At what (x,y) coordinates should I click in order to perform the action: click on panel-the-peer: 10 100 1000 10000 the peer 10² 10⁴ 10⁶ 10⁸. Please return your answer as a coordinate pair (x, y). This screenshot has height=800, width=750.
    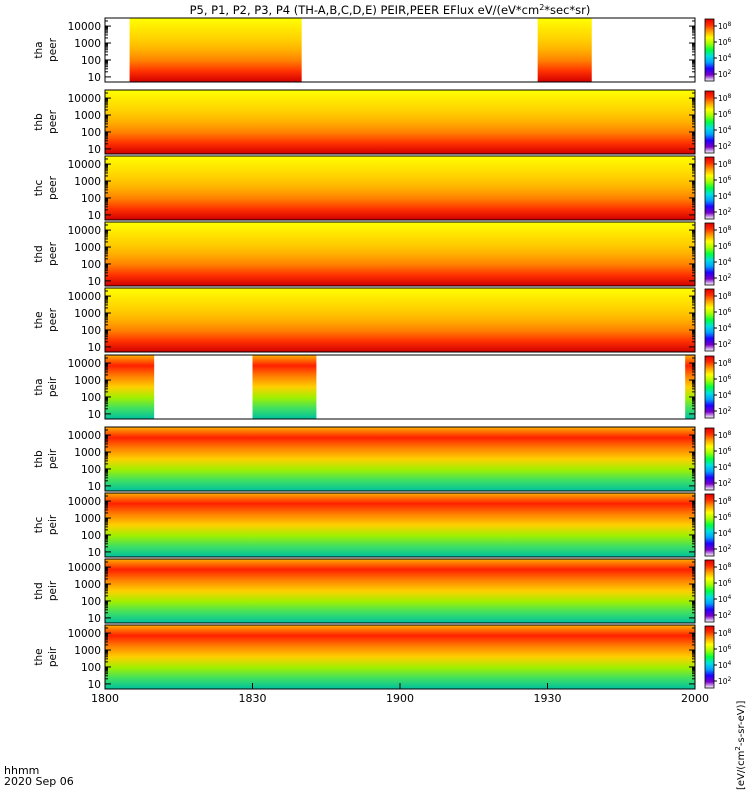
    Looking at the image, I should click on (382, 320).